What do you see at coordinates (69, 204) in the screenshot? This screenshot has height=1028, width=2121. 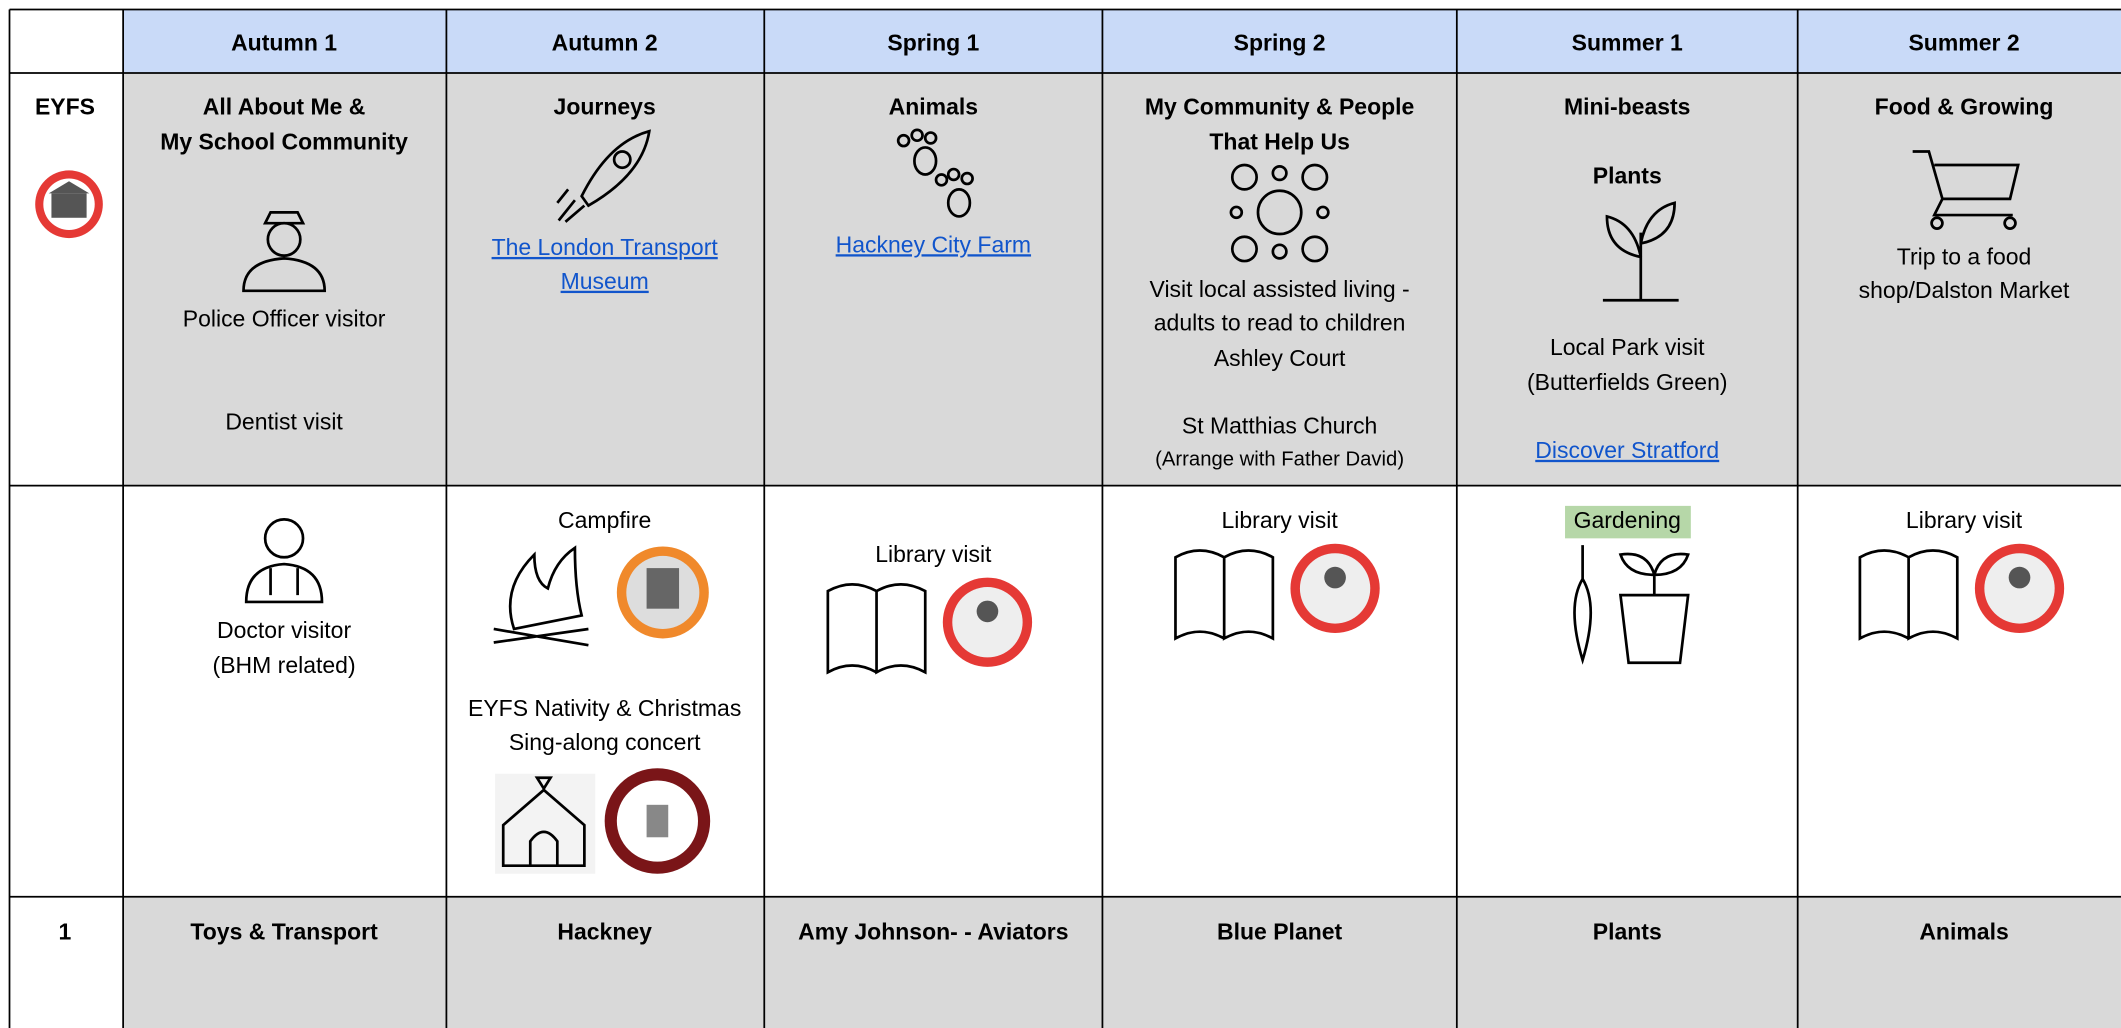 I see `school-badge` at bounding box center [69, 204].